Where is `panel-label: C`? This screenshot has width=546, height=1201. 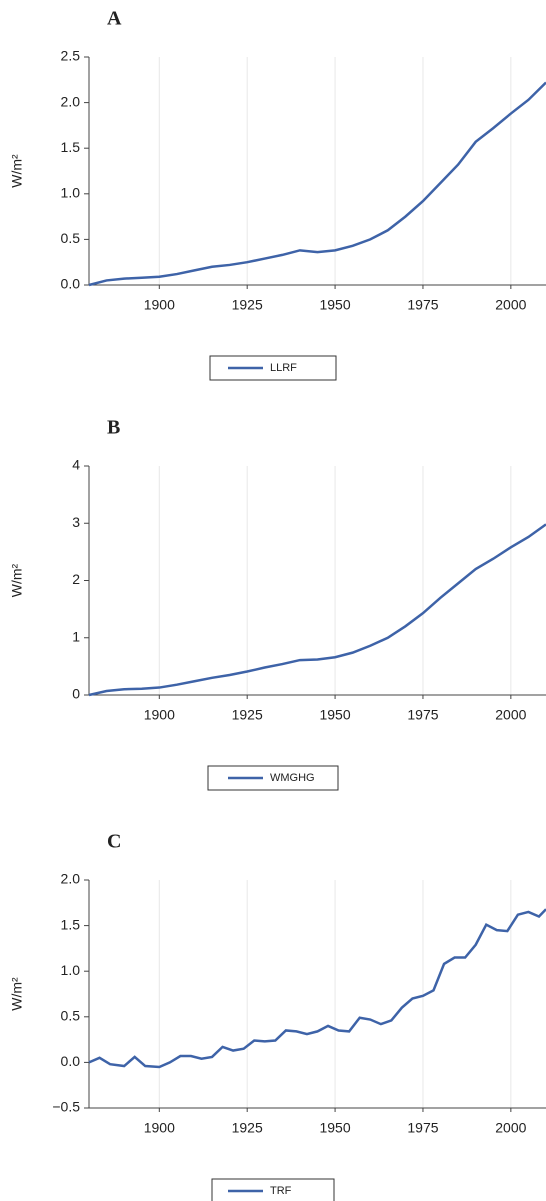 panel-label: C is located at coordinates (114, 842).